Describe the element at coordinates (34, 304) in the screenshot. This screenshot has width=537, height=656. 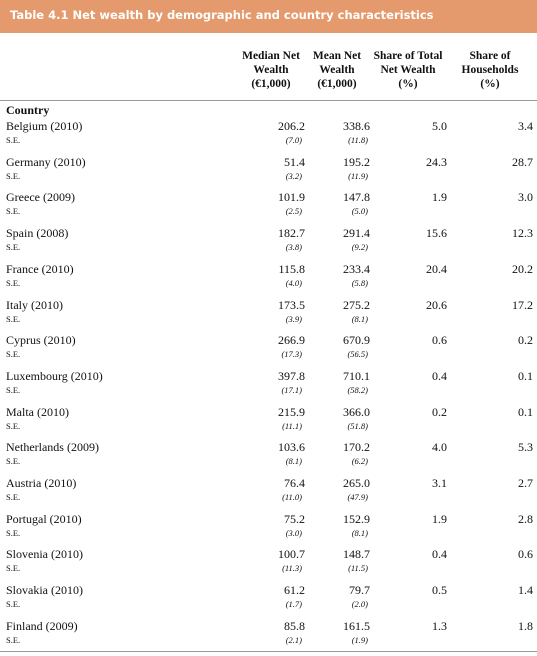
I see `row-name: Italy (2010)` at that location.